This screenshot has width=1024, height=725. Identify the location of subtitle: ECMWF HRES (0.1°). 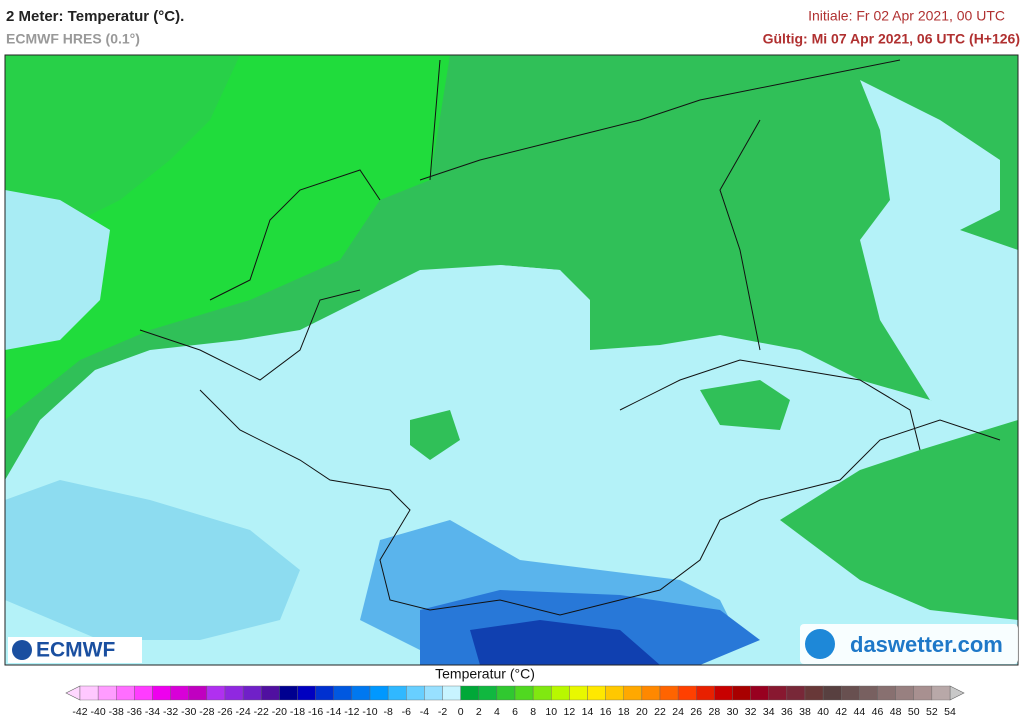
(73, 39).